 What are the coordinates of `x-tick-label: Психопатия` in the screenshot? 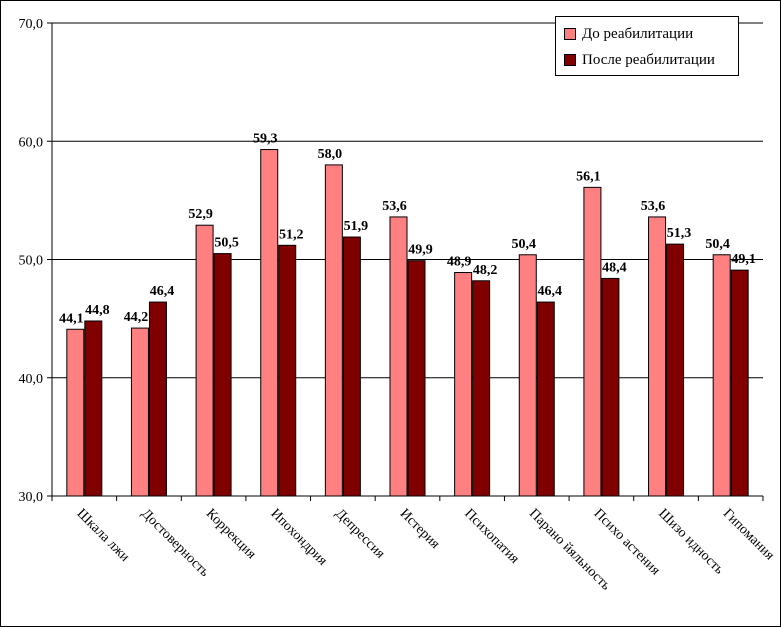 It's located at (491, 536).